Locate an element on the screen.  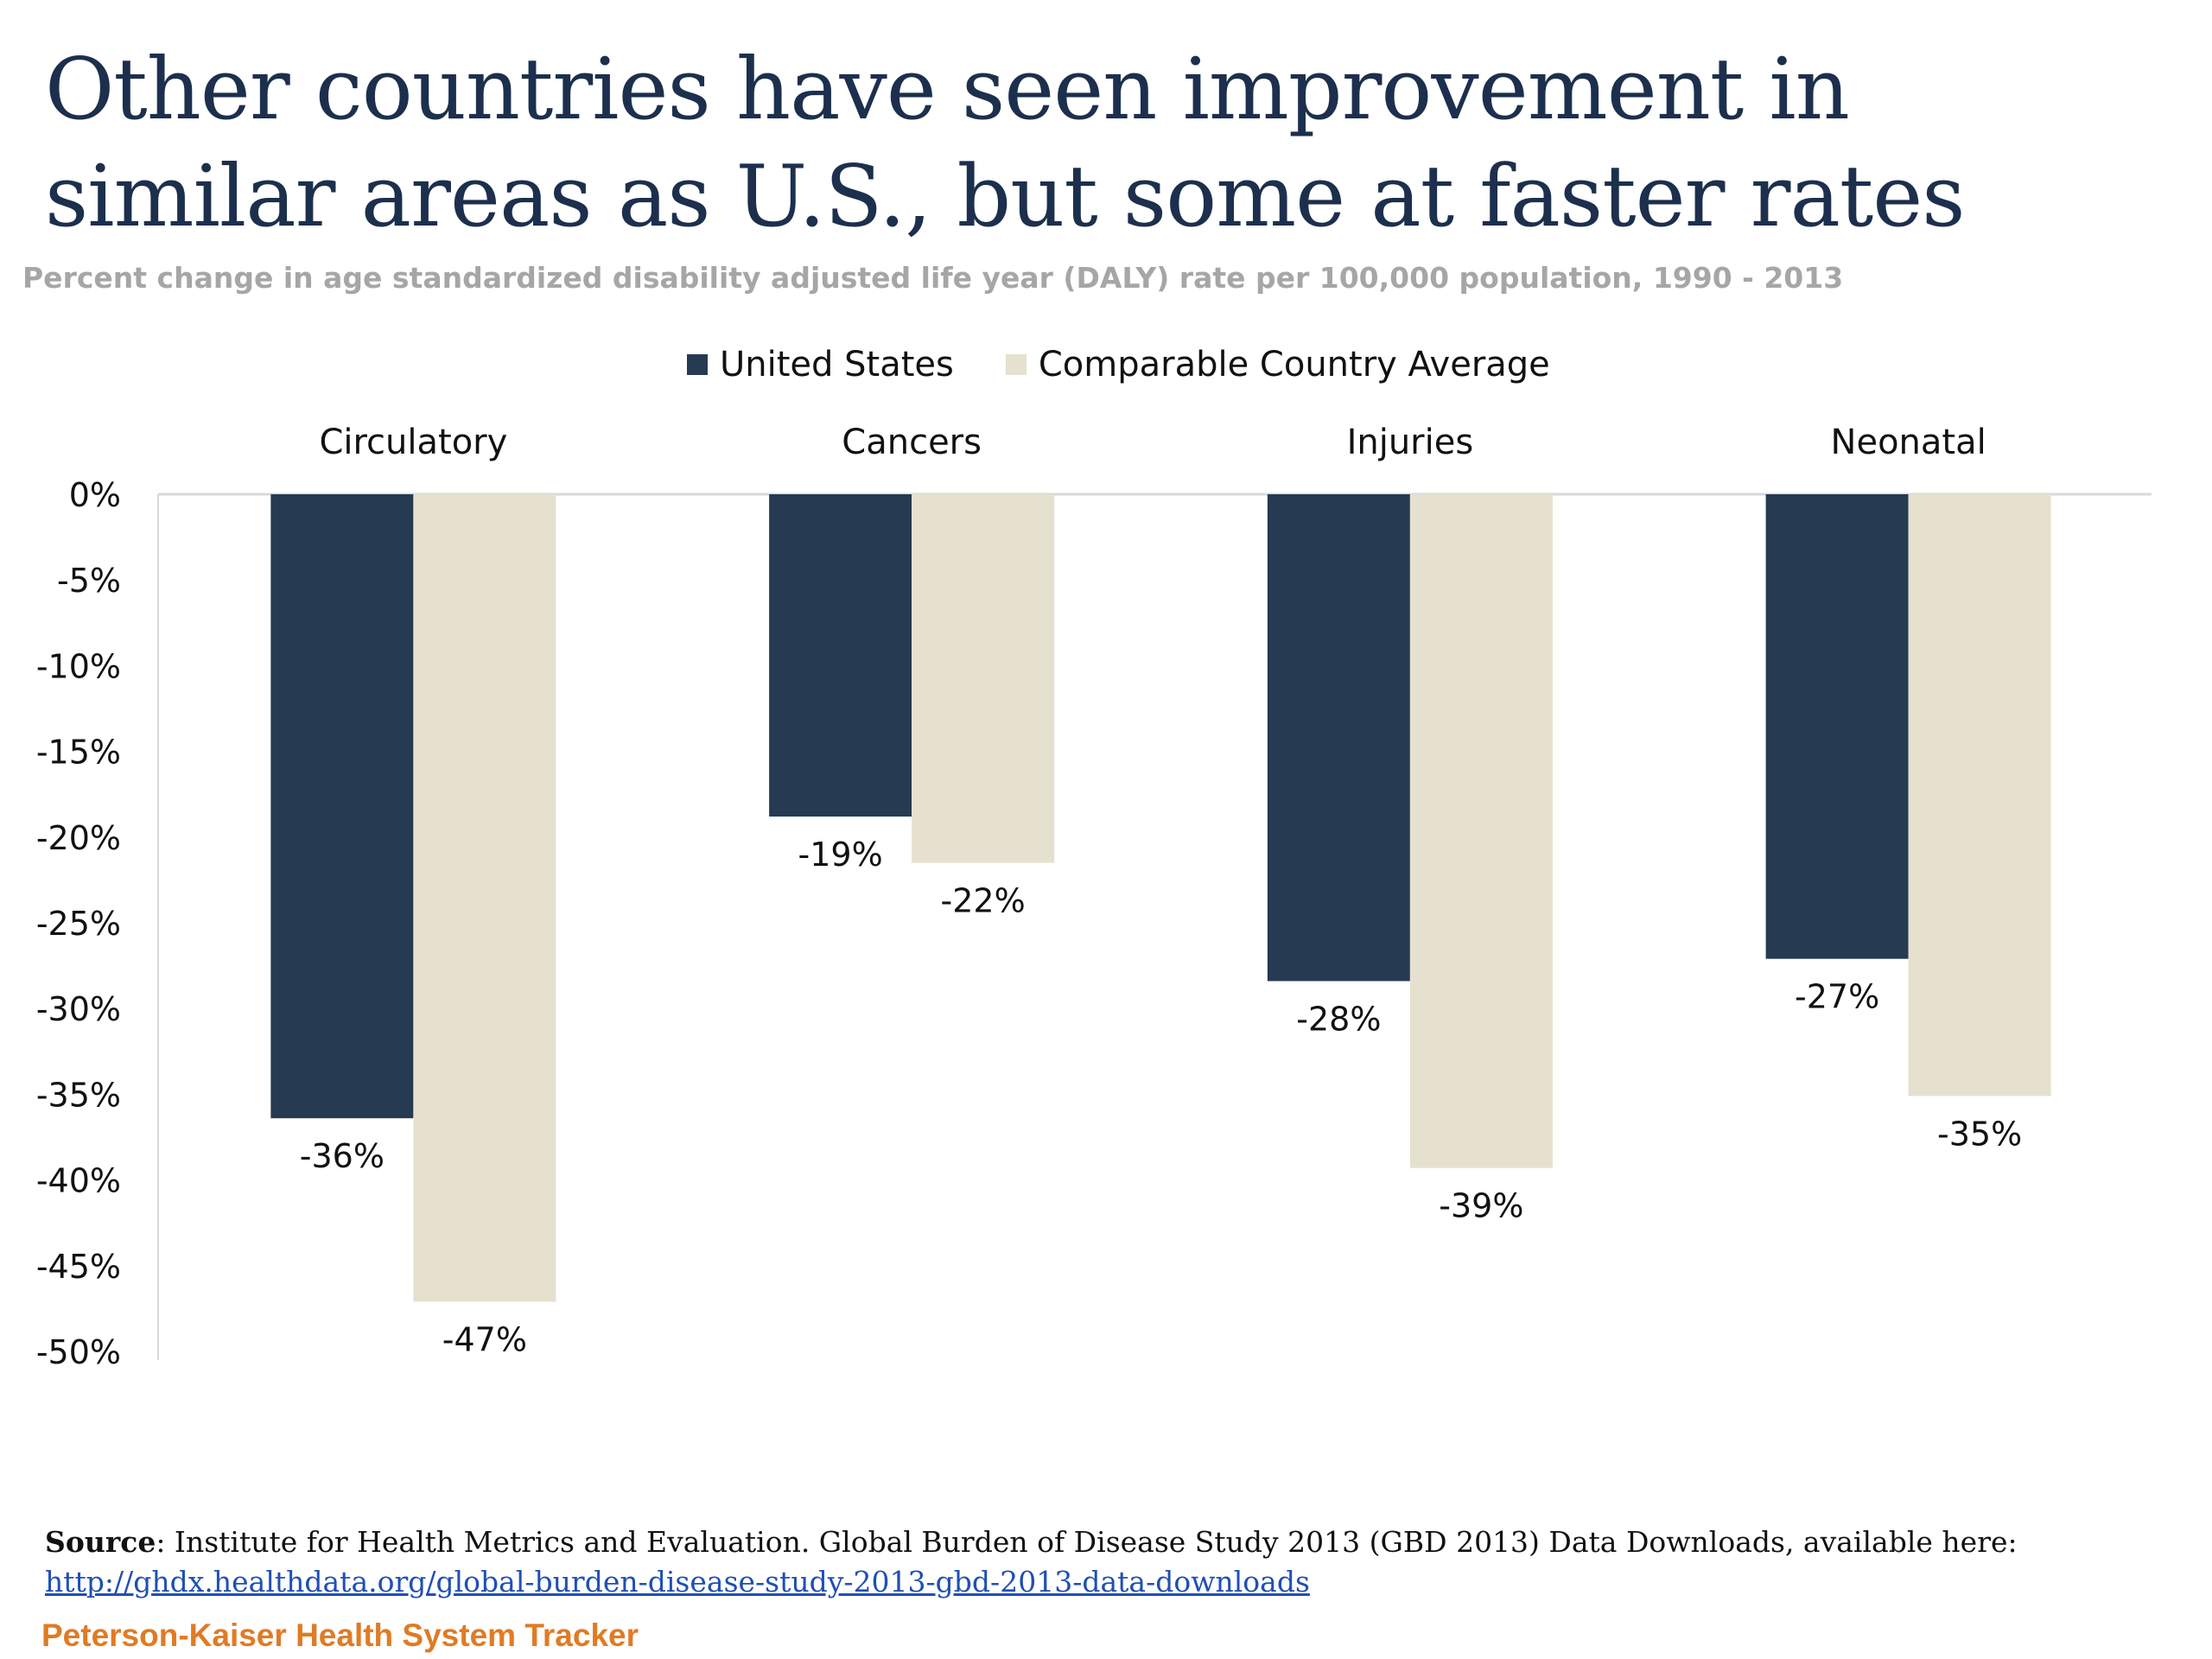
legend: United States Comparable Country Average is located at coordinates (1144, 364).